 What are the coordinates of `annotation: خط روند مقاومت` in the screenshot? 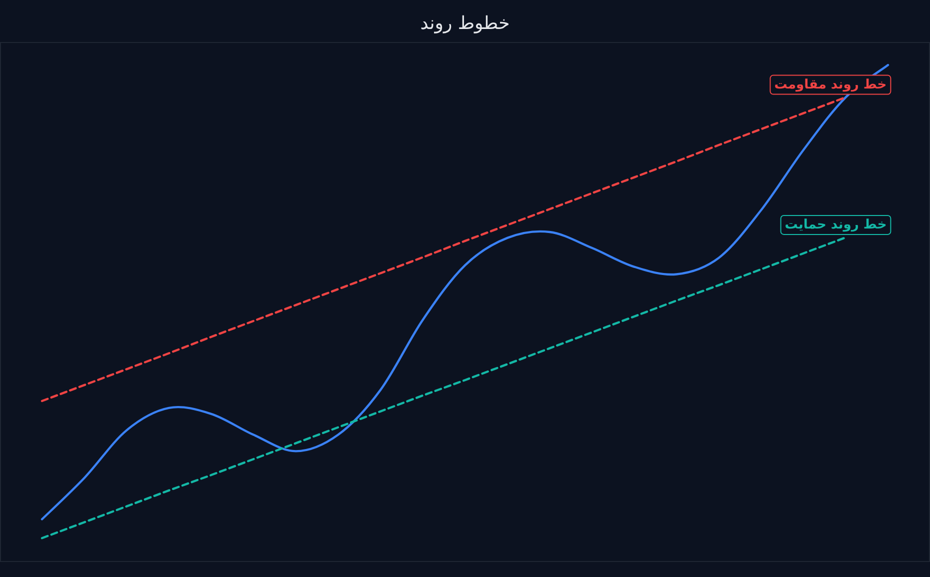 It's located at (830, 84).